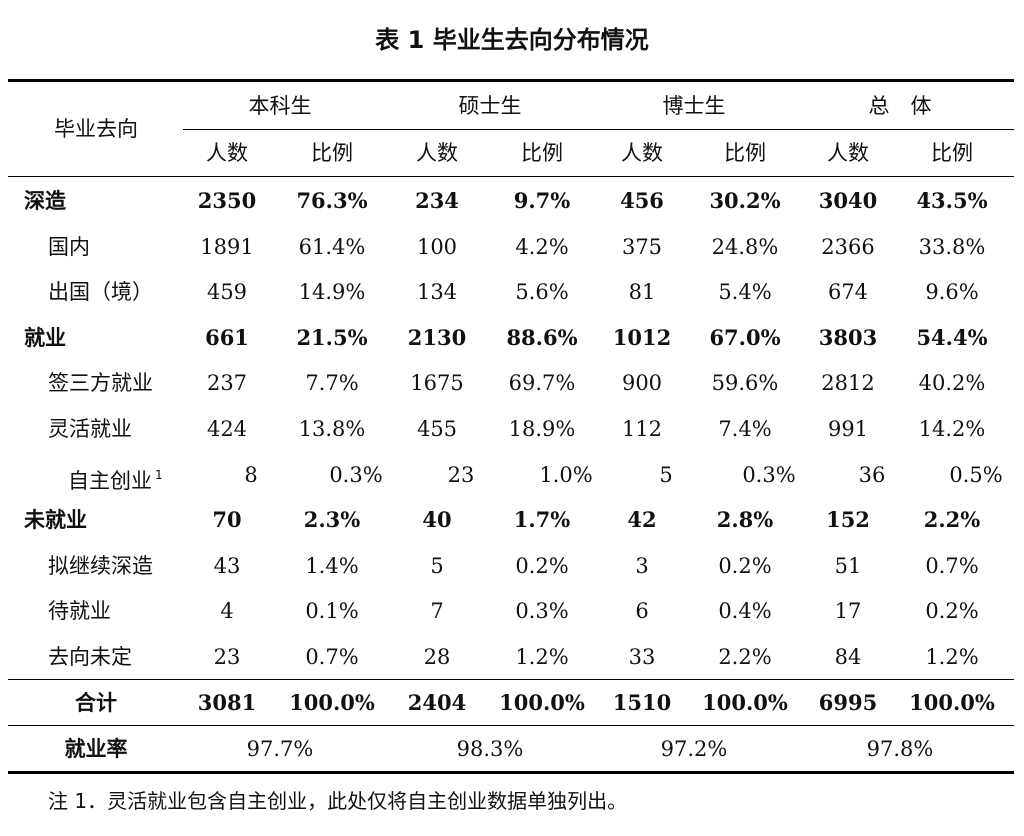 This screenshot has width=1024, height=836. Describe the element at coordinates (227, 292) in the screenshot. I see `table-cell: 459` at that location.